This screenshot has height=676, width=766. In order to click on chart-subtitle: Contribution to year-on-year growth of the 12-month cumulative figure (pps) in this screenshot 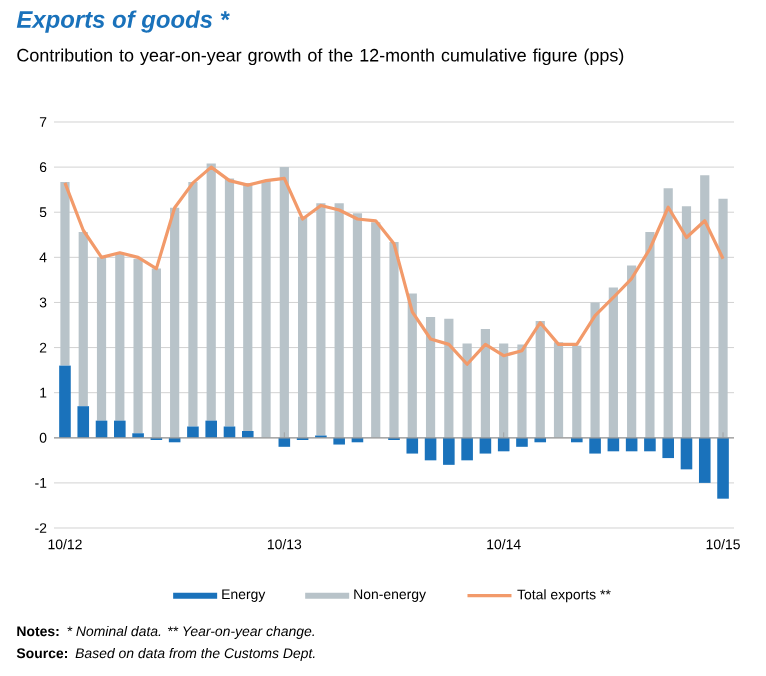, I will do `click(320, 57)`.